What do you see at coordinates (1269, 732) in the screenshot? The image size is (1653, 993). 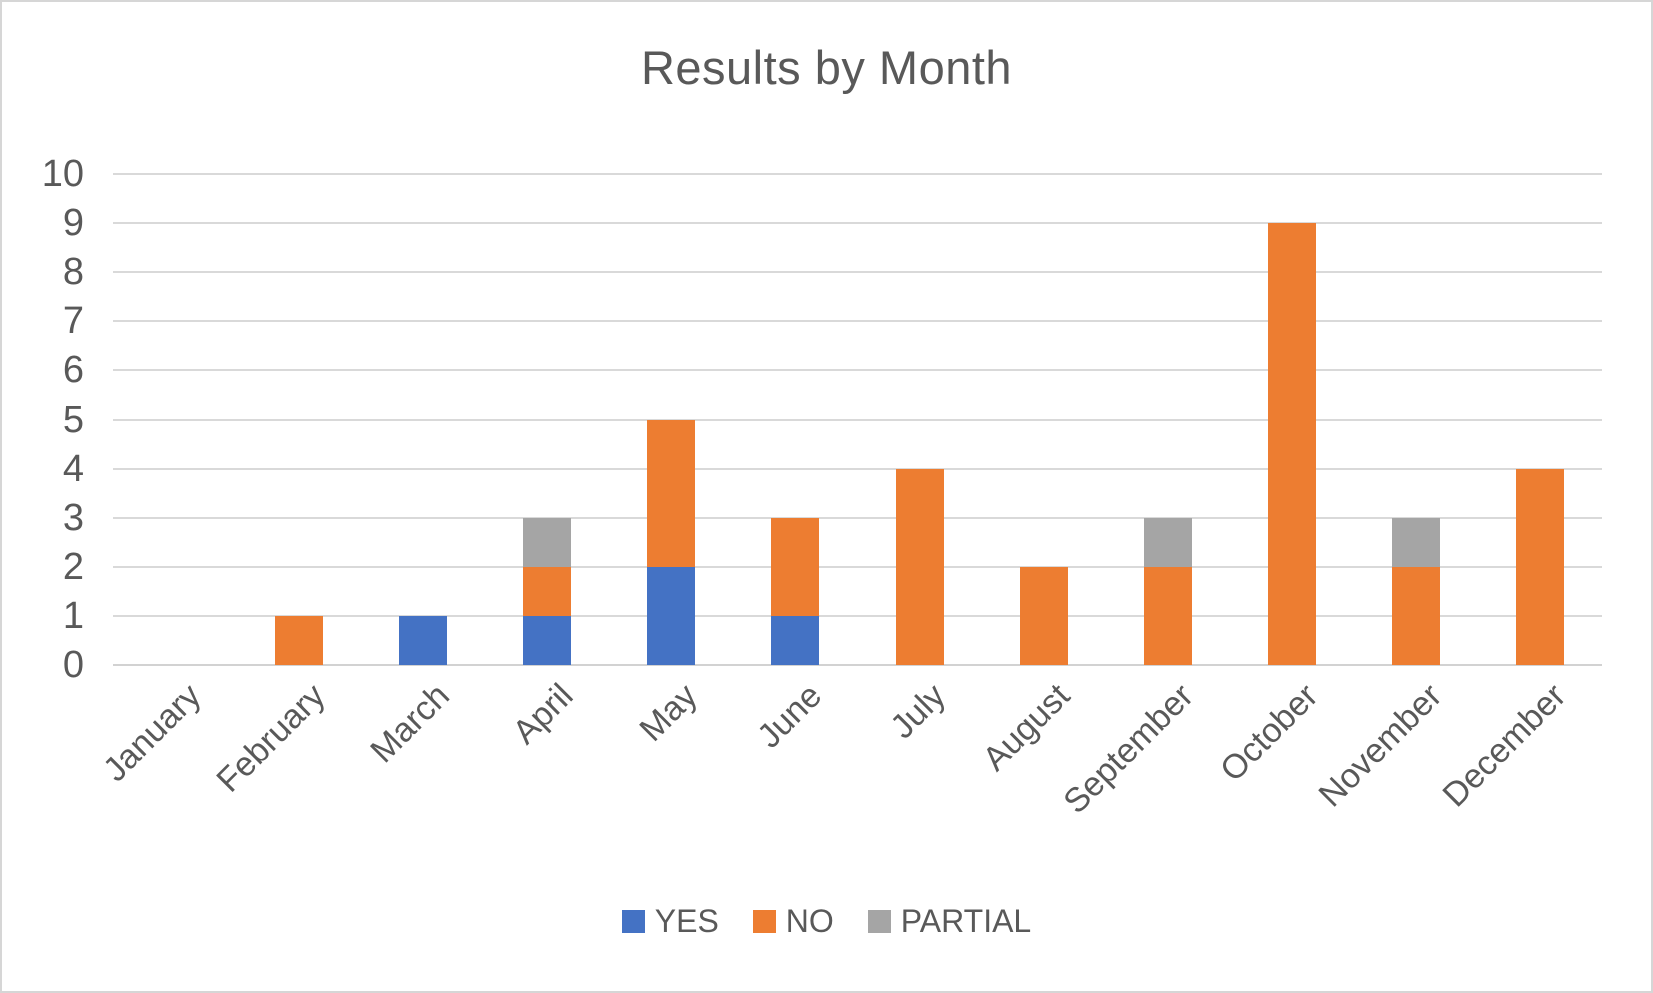 I see `x-axis-label-october: October` at bounding box center [1269, 732].